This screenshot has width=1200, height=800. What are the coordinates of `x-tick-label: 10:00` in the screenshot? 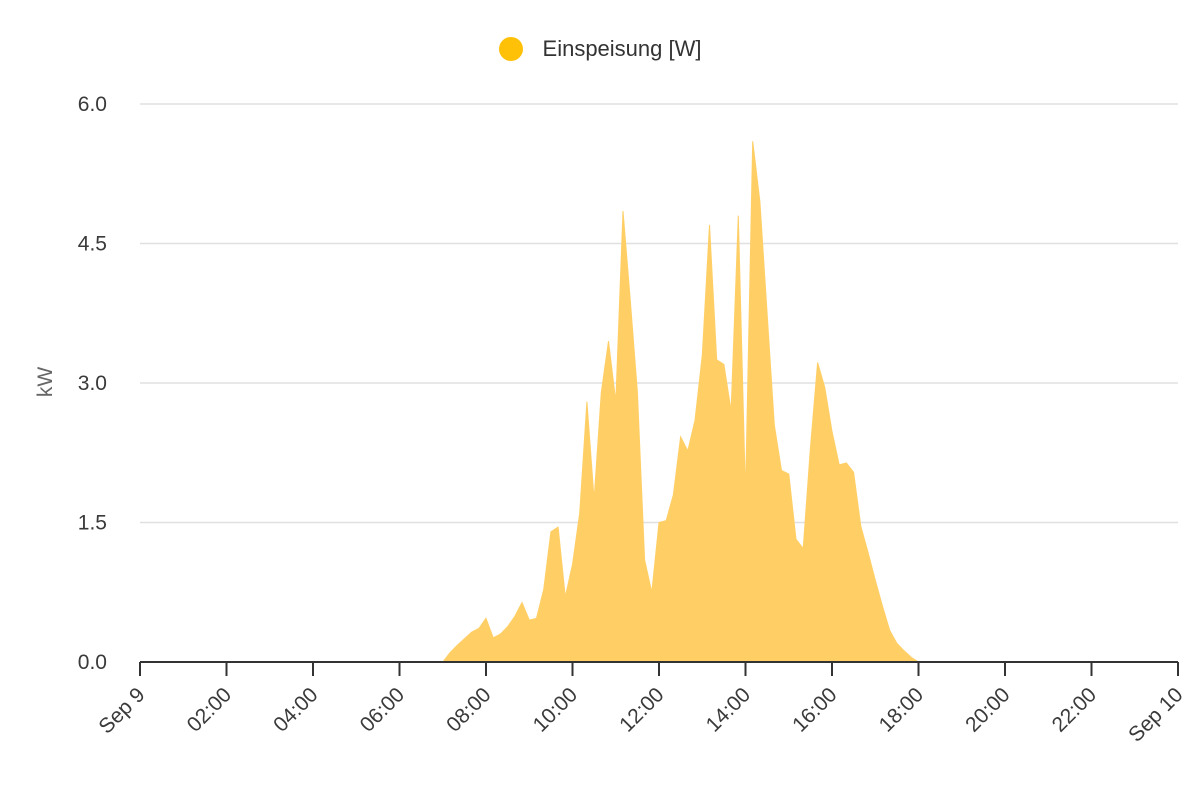 It's located at (555, 709).